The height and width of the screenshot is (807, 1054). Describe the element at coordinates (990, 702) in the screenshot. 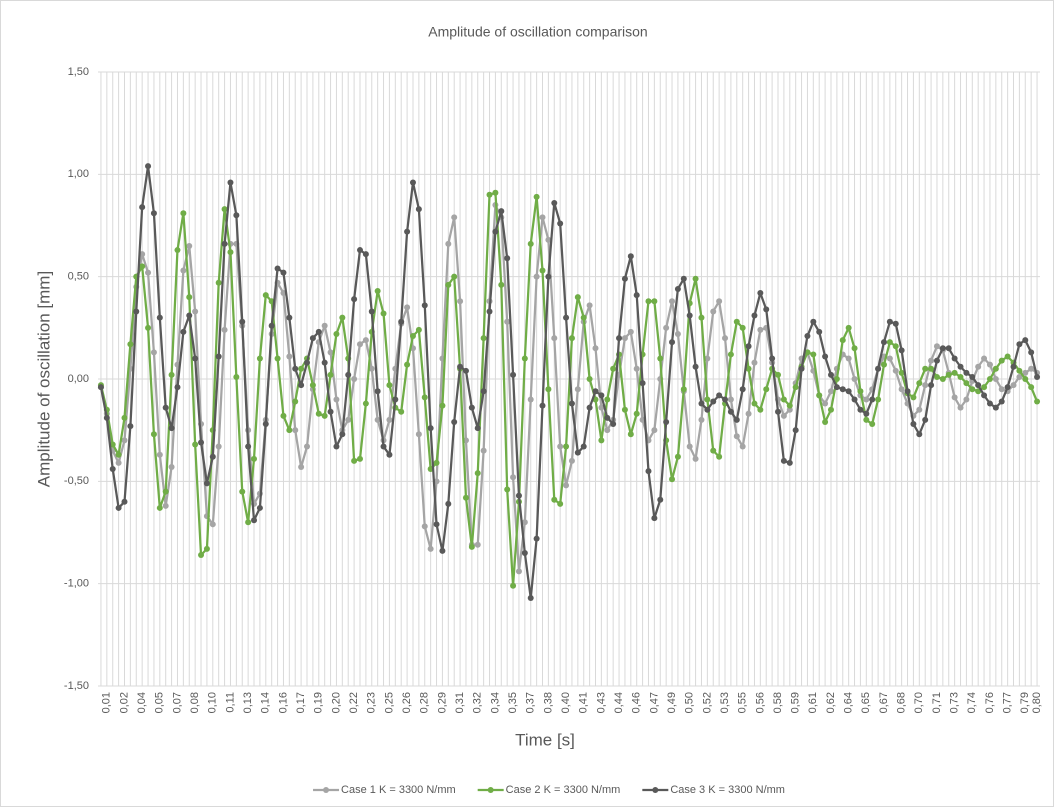

I see `x-tick-label: 0,76` at that location.